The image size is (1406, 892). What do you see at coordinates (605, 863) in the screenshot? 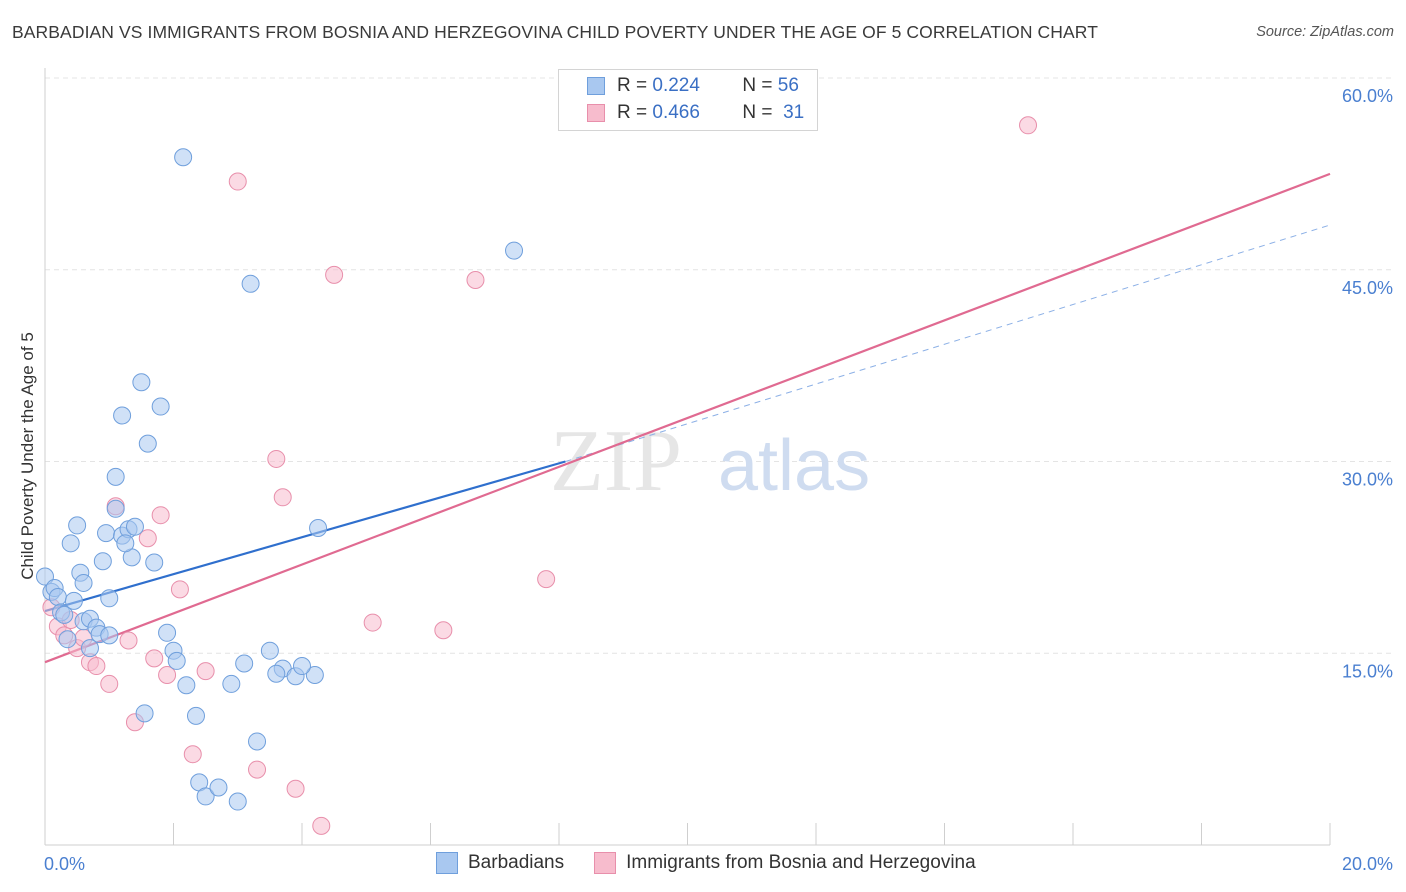
I see `series-swatch-bosnia` at bounding box center [605, 863].